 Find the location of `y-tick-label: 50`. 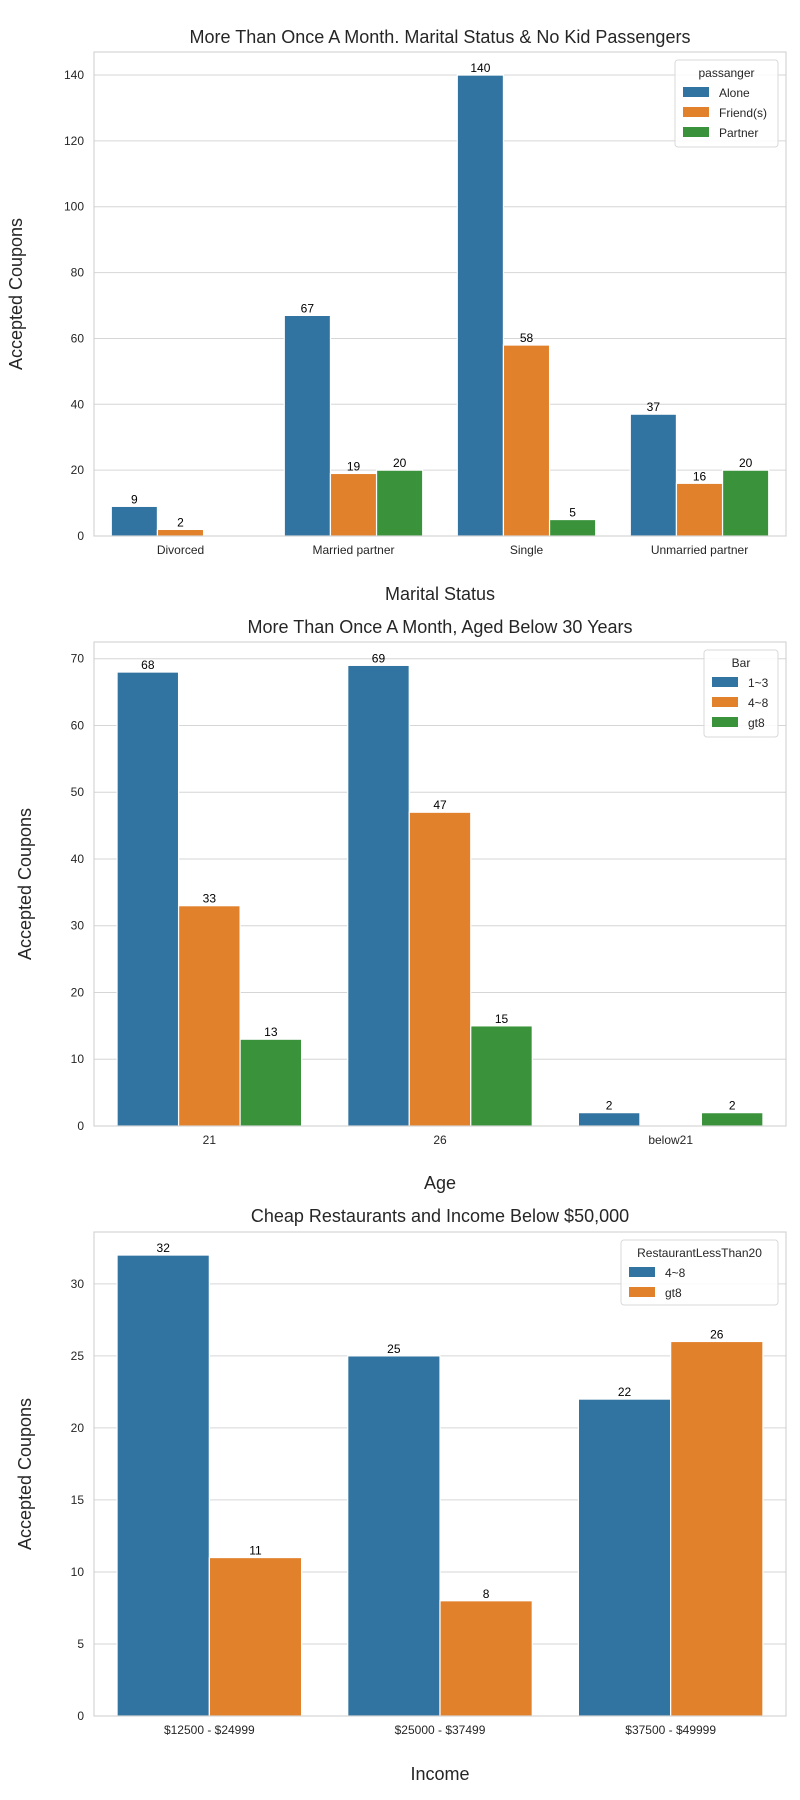

y-tick-label: 50 is located at coordinates (78, 792).